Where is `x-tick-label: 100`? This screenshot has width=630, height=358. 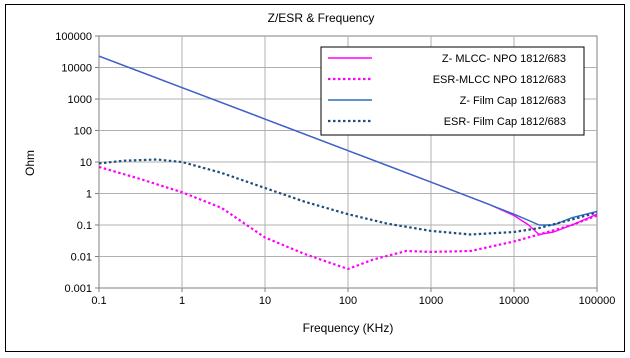
x-tick-label: 100 is located at coordinates (348, 301).